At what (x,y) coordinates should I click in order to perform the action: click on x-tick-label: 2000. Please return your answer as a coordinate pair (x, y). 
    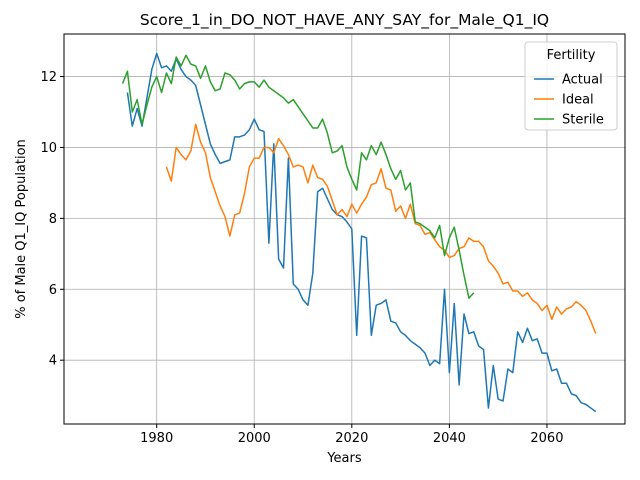
    Looking at the image, I should click on (254, 438).